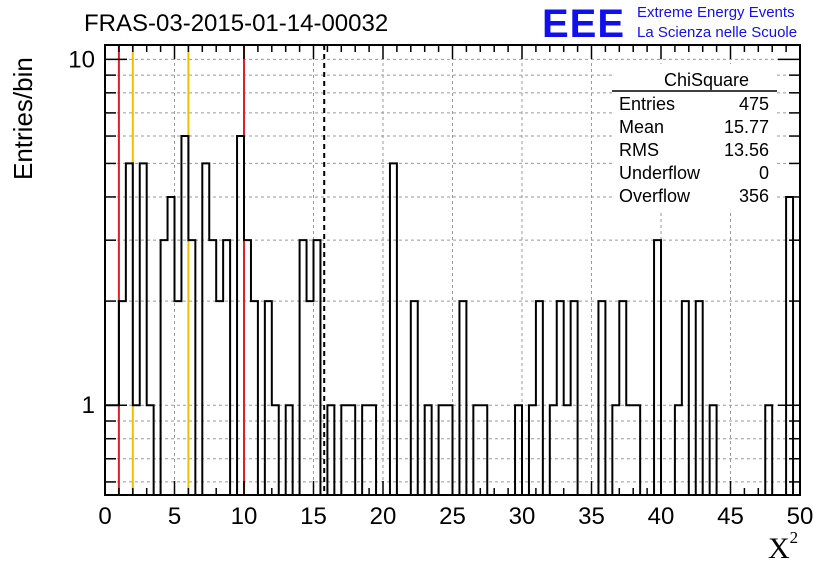 The width and height of the screenshot is (836, 572). I want to click on stats-label: Entries, so click(647, 104).